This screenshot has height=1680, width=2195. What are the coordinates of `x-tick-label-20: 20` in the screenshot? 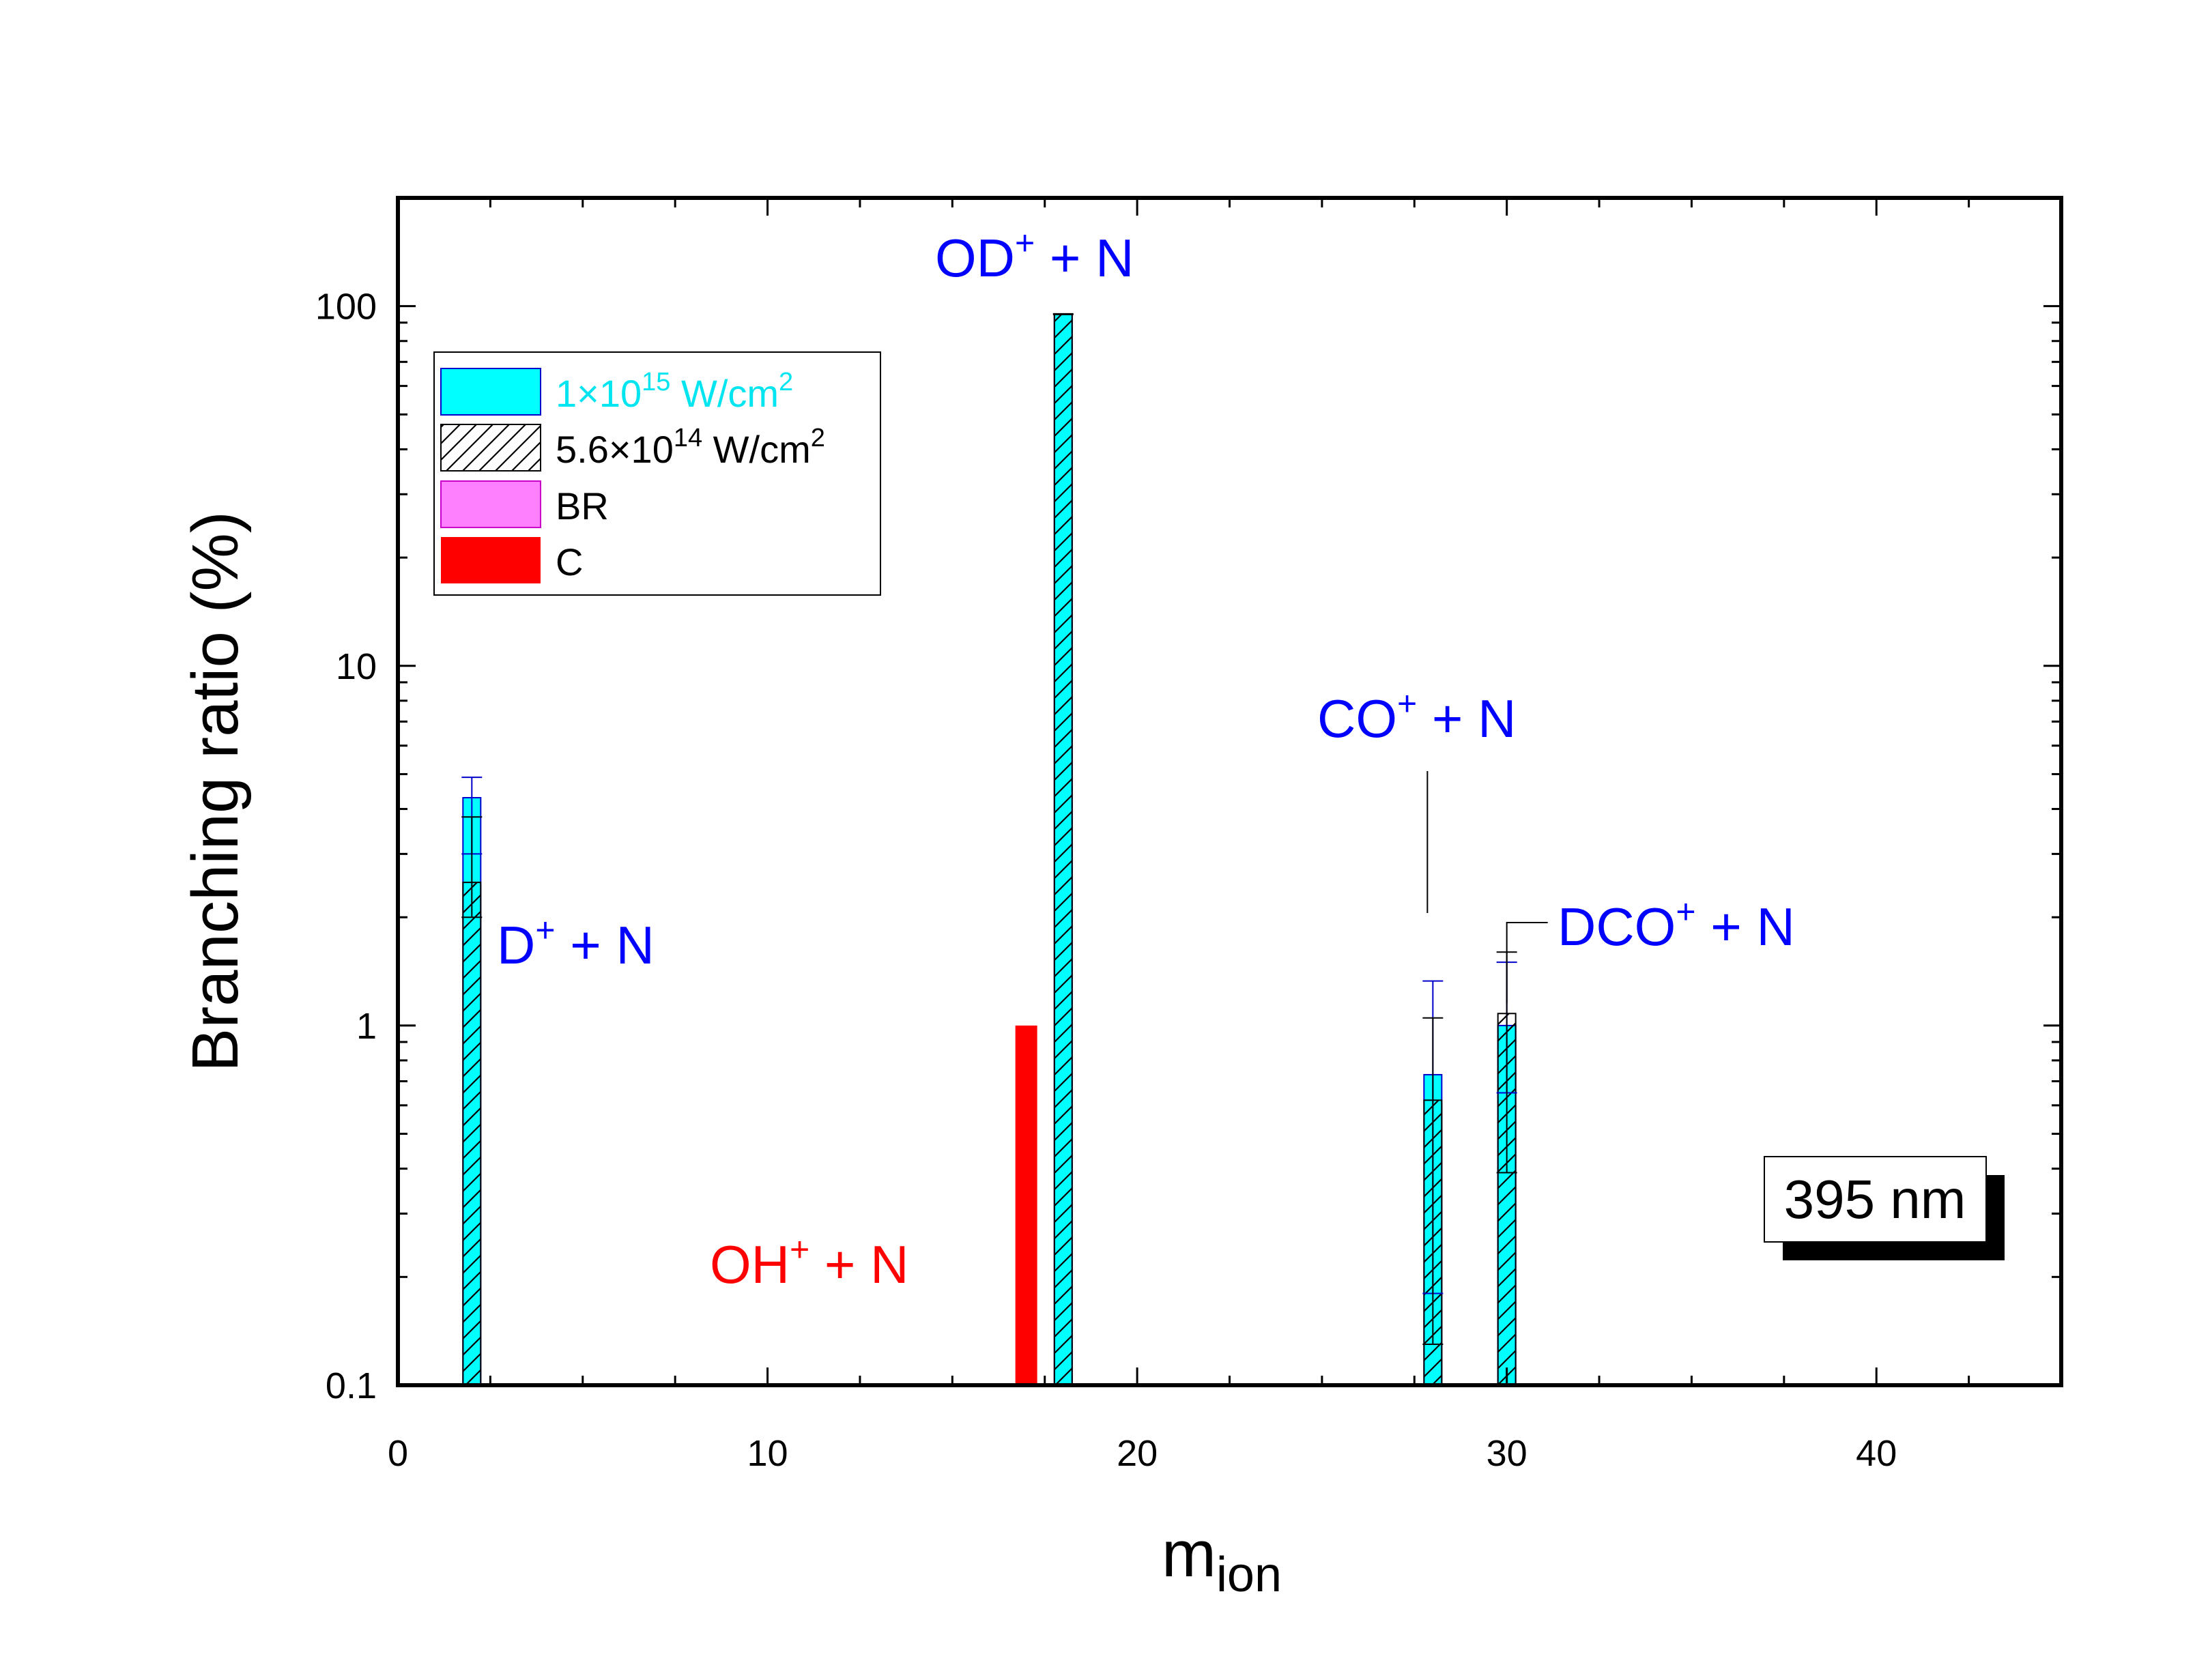 It's located at (1137, 1453).